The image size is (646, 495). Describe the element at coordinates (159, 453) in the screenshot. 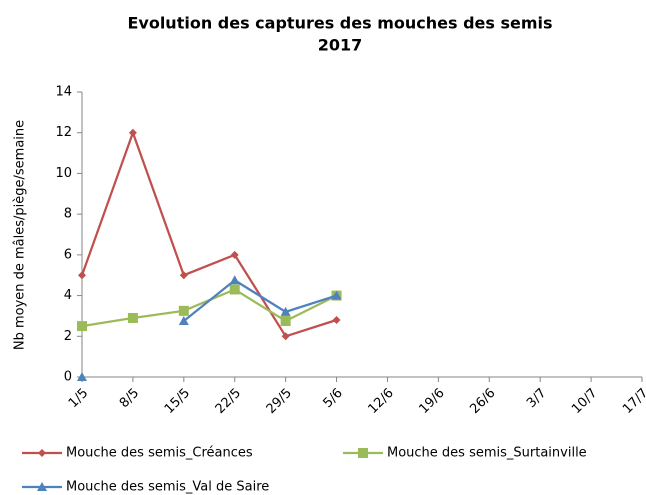

I see `legend-label: Mouche des semis_Créances` at that location.